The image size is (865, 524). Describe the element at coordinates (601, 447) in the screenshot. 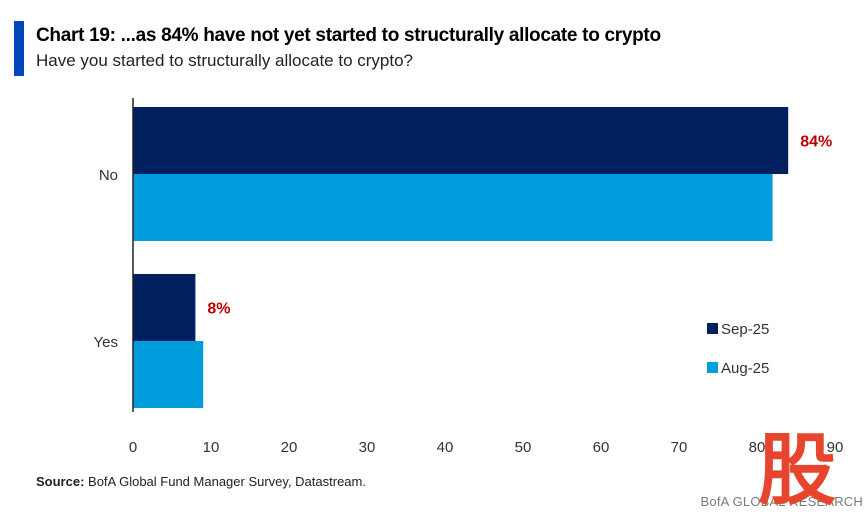

I see `x-tick-label: 60` at that location.